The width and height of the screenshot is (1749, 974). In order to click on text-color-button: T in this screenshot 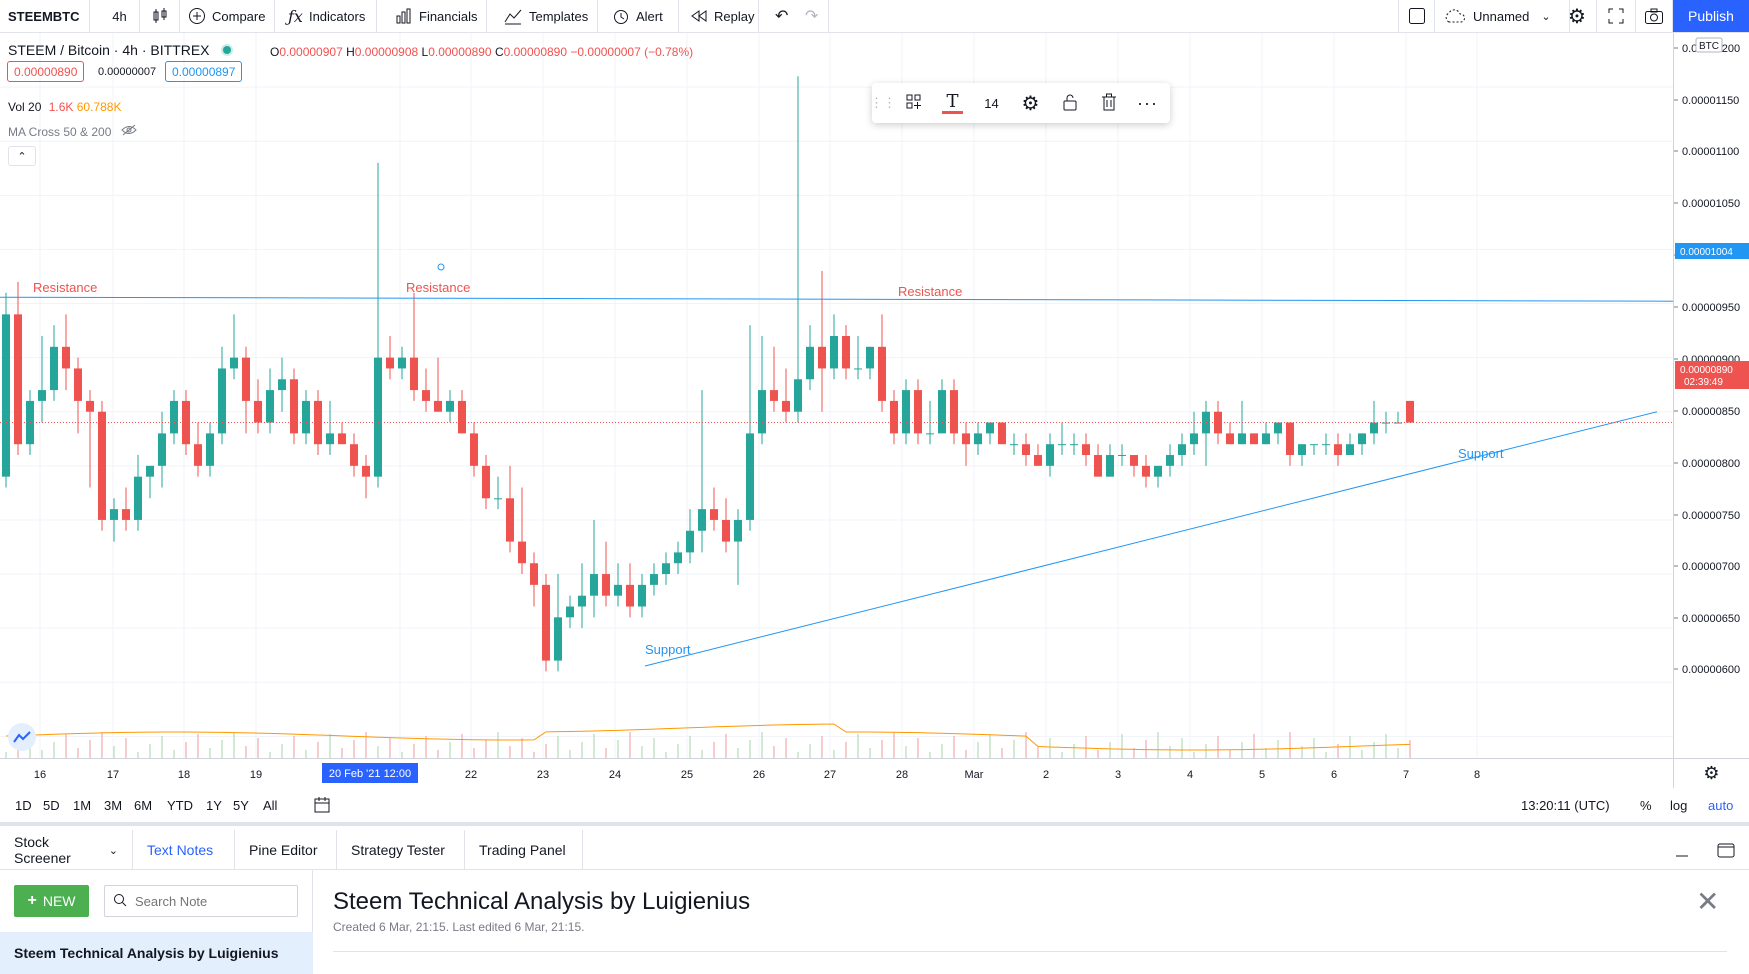, I will do `click(952, 103)`.